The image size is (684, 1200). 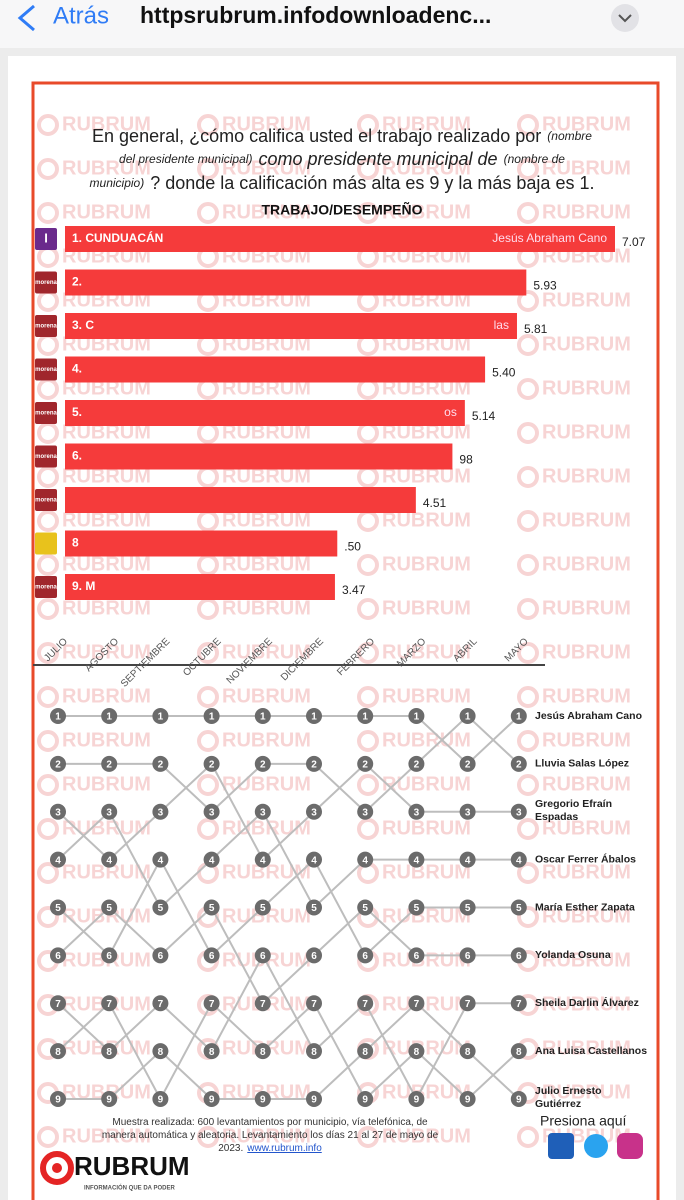 I want to click on bar-name: las, so click(x=501, y=325).